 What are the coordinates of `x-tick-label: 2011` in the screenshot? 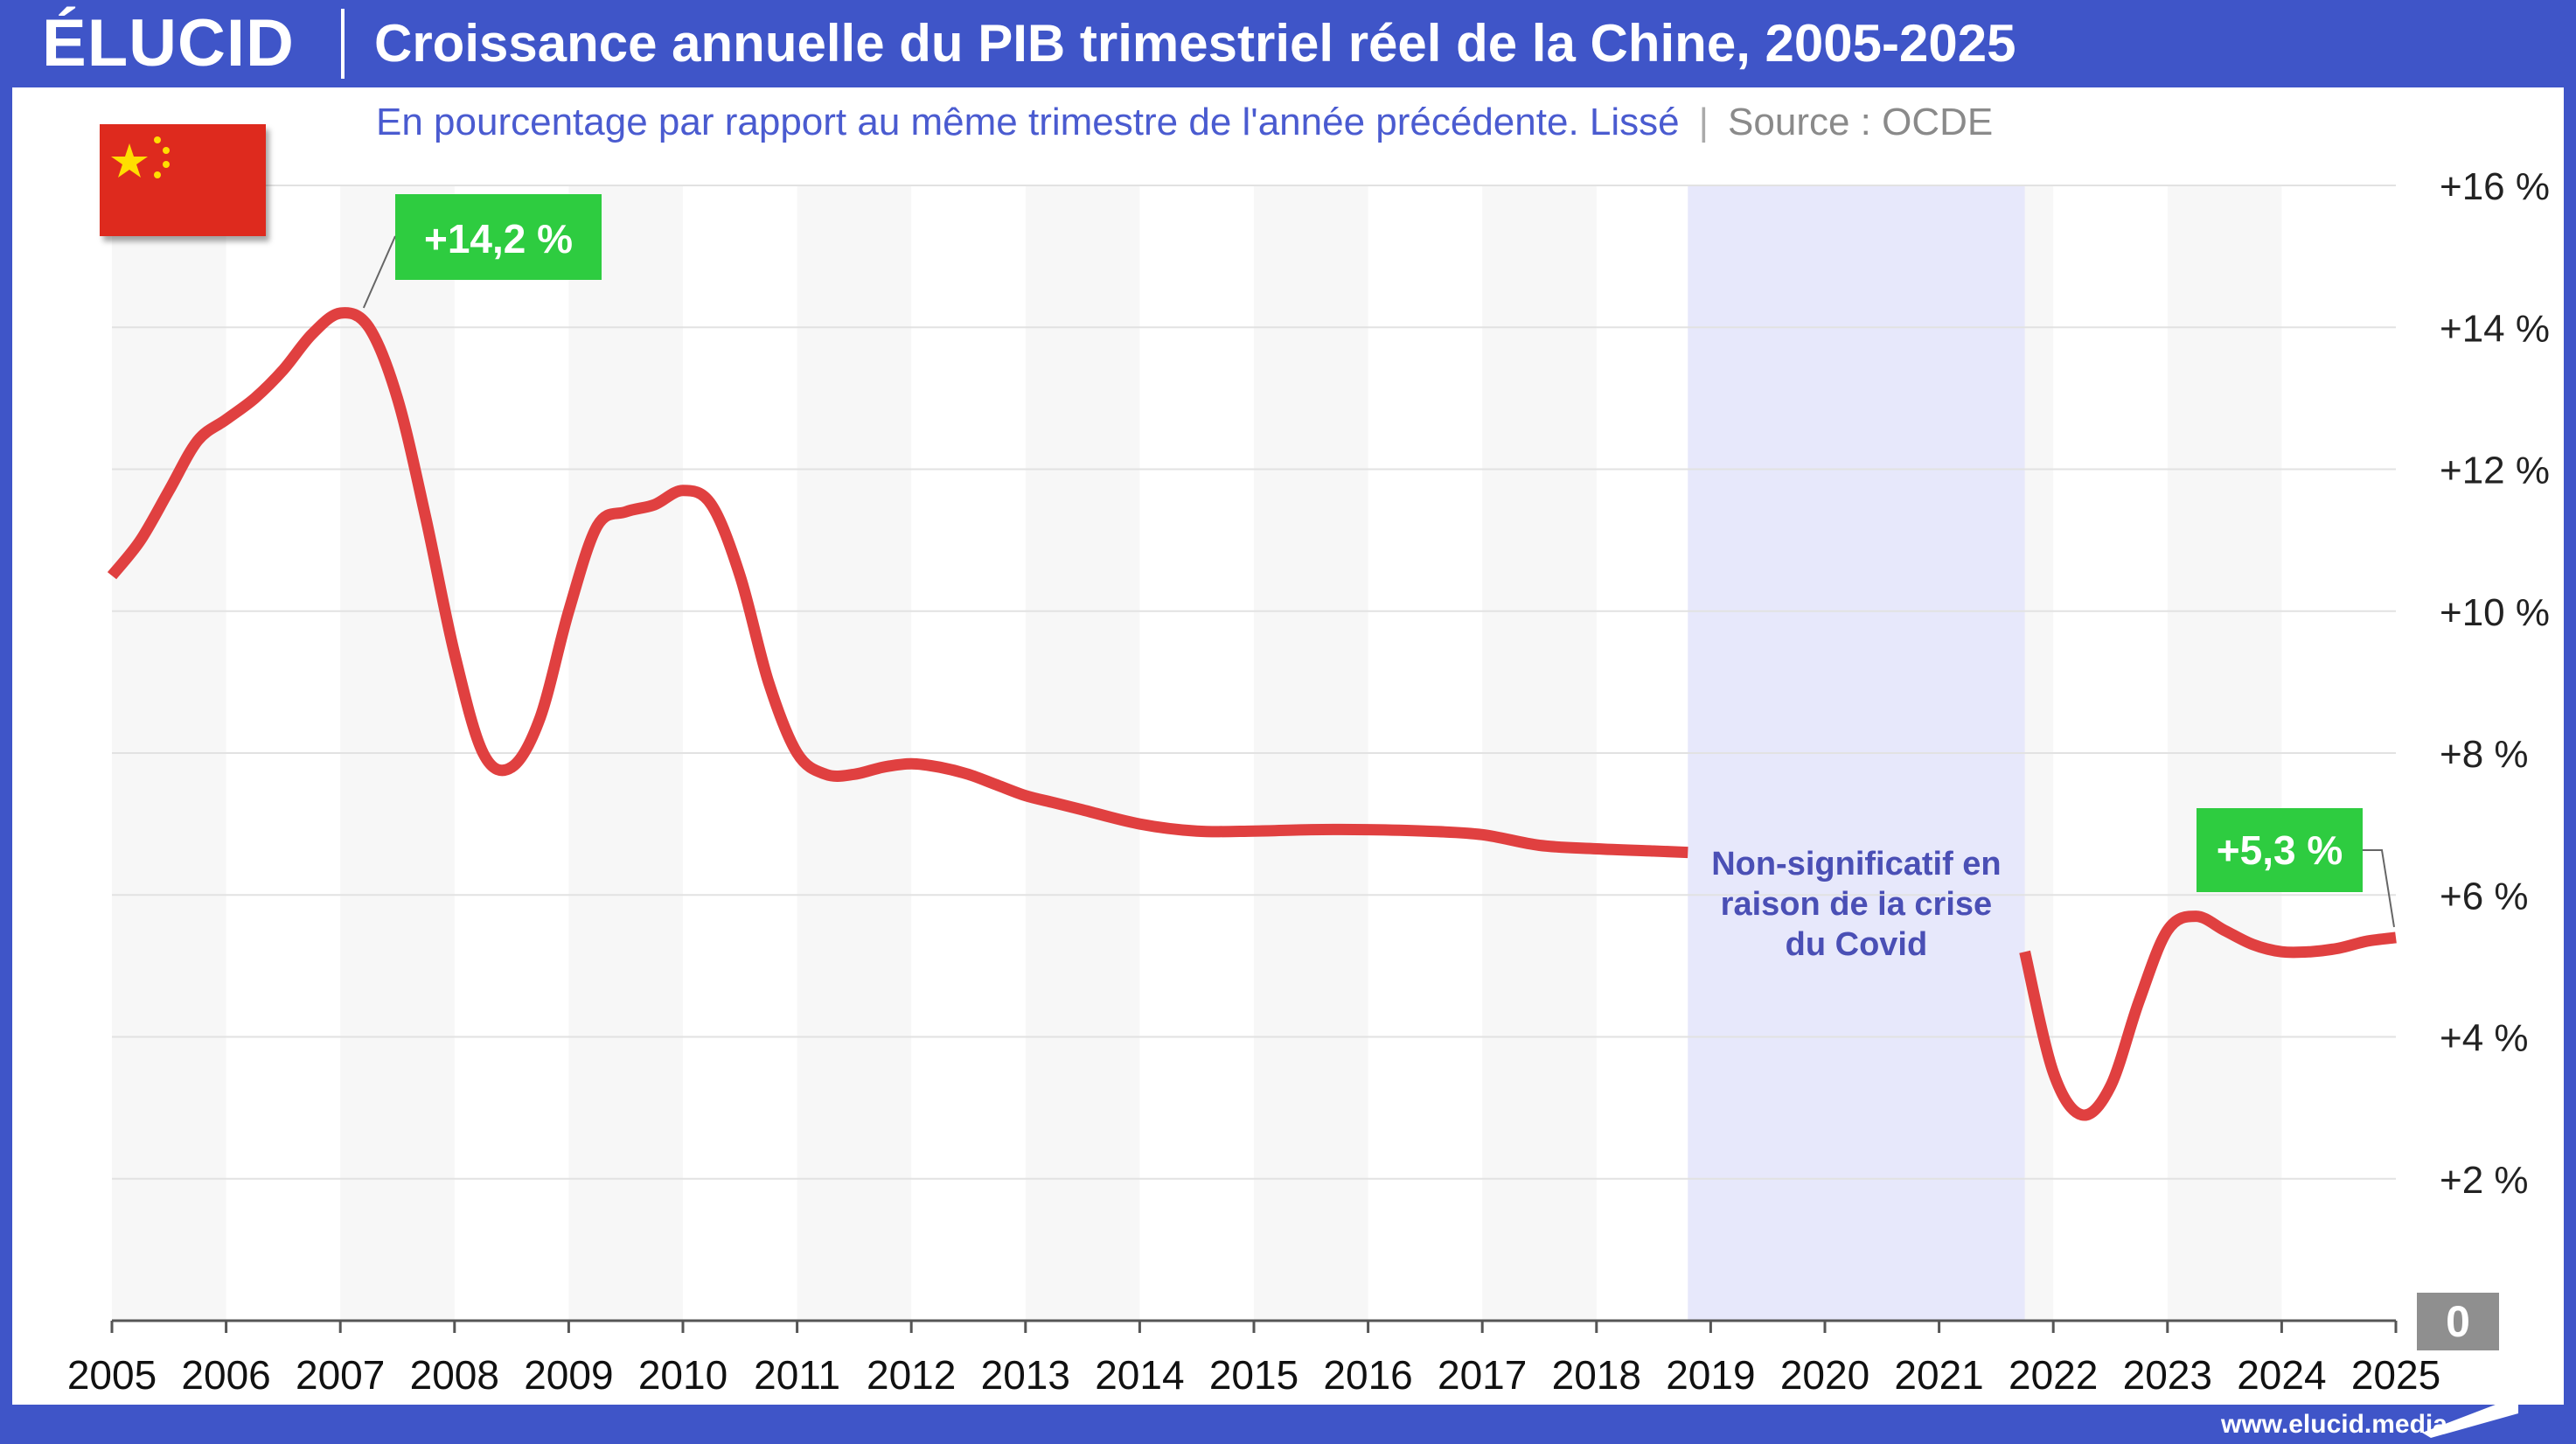 It's located at (797, 1375).